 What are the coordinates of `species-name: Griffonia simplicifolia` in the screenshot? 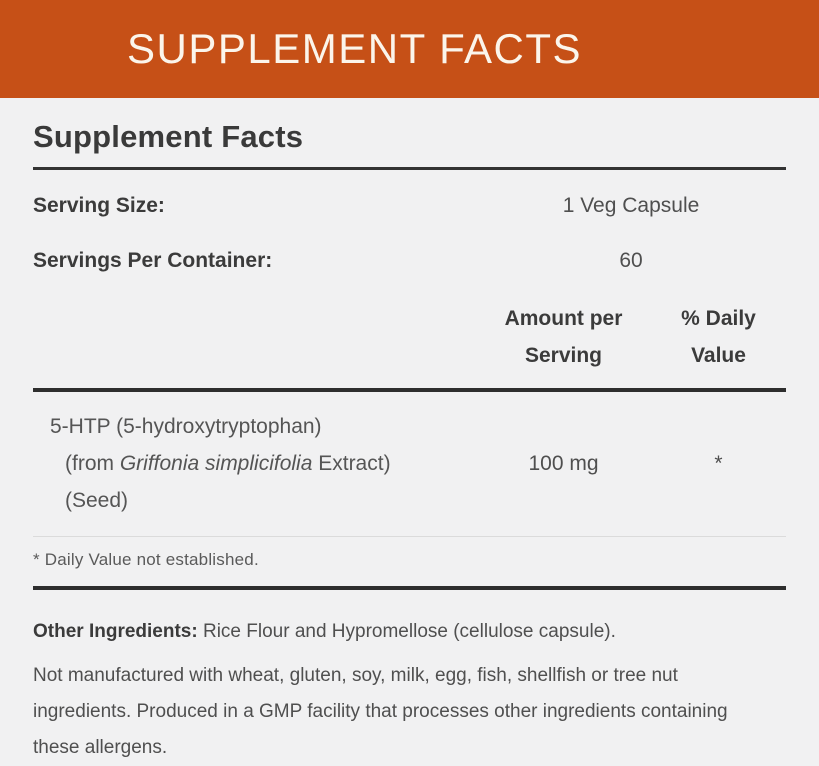 It's located at (216, 463).